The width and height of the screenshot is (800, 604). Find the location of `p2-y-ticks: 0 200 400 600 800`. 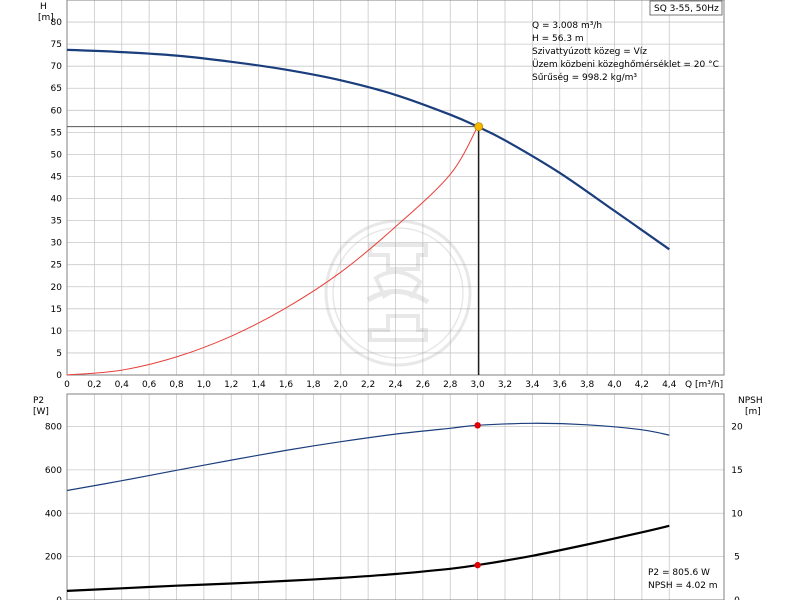

p2-y-ticks: 0 200 400 600 800 is located at coordinates (53, 513).